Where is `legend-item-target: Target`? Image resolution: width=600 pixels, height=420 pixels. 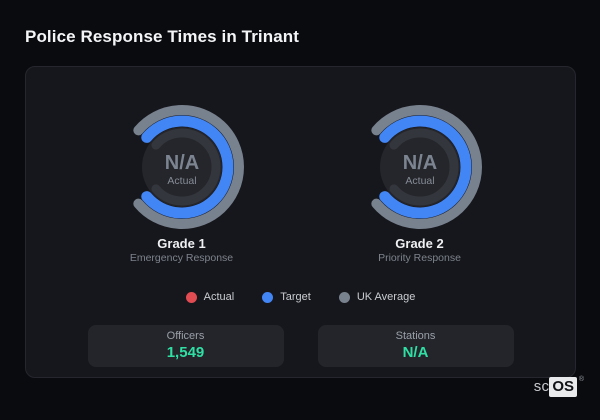
legend-item-target: Target is located at coordinates (286, 297).